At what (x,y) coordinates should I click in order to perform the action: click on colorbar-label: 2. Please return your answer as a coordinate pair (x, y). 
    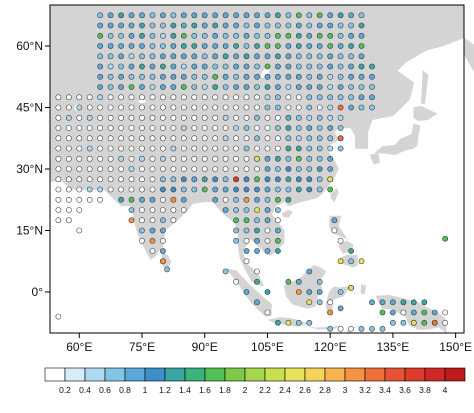
    Looking at the image, I should click on (245, 390).